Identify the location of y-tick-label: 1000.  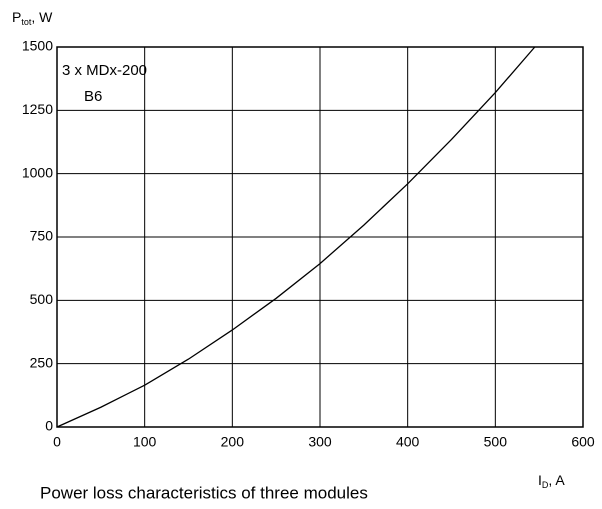
(37, 172).